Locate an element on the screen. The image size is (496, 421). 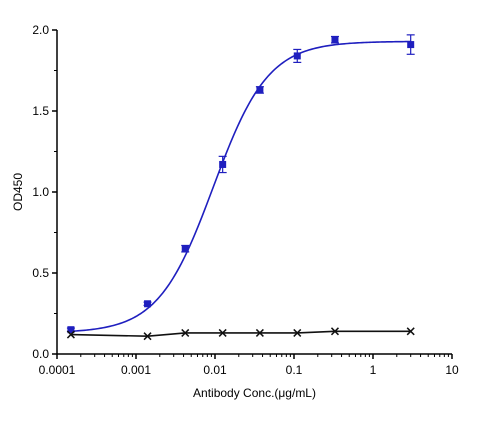
y-tick-label: 0.0 is located at coordinates (40, 354).